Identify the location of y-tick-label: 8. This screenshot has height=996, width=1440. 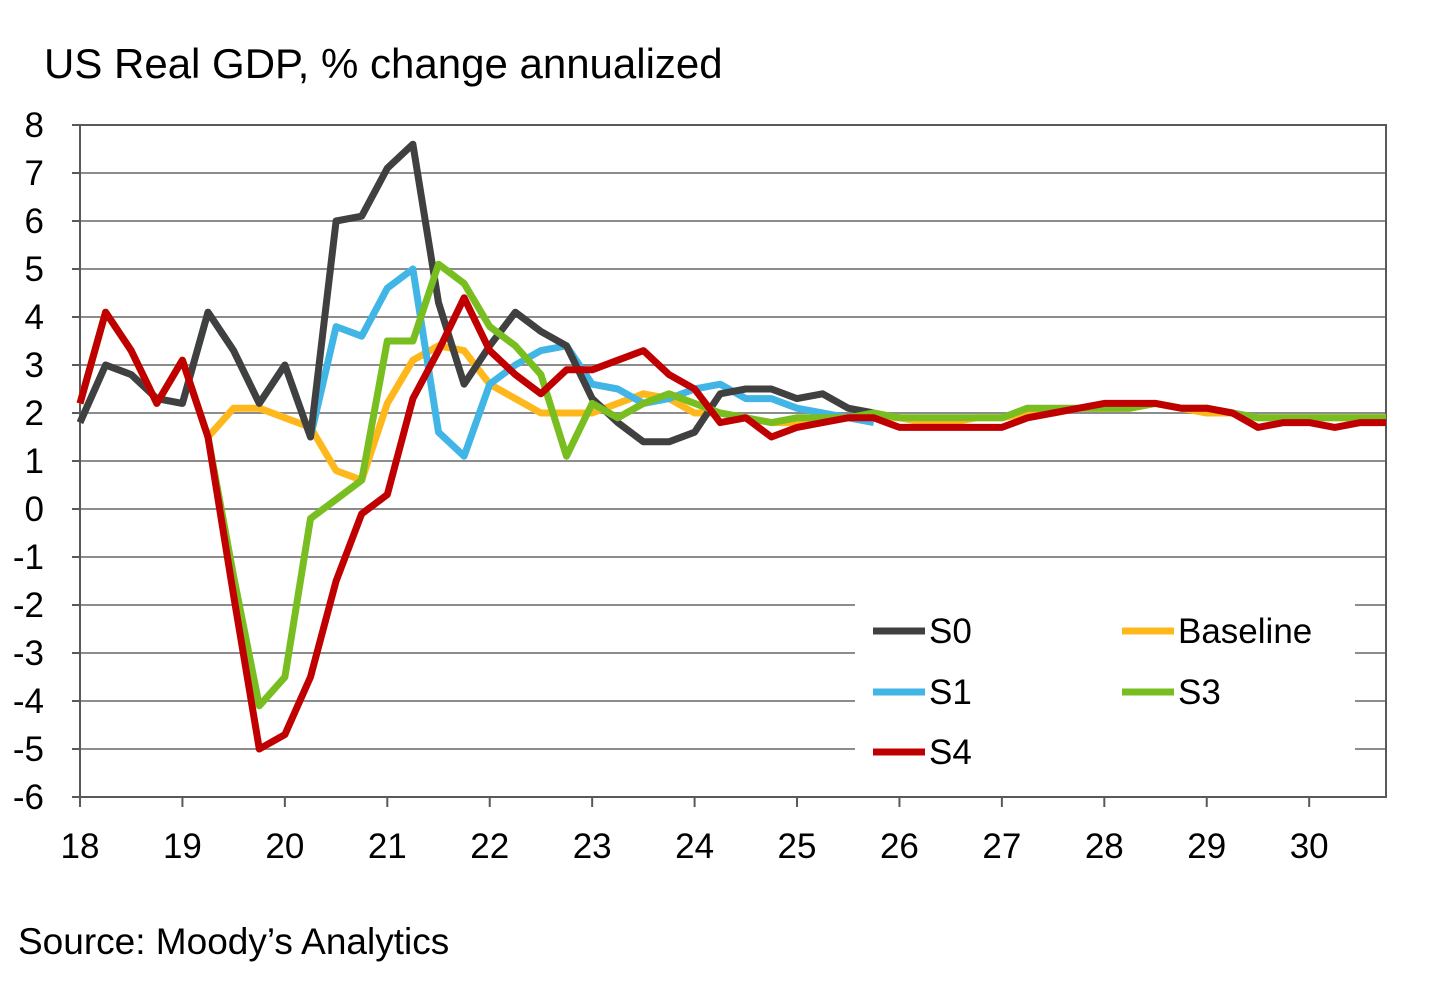
(34, 125).